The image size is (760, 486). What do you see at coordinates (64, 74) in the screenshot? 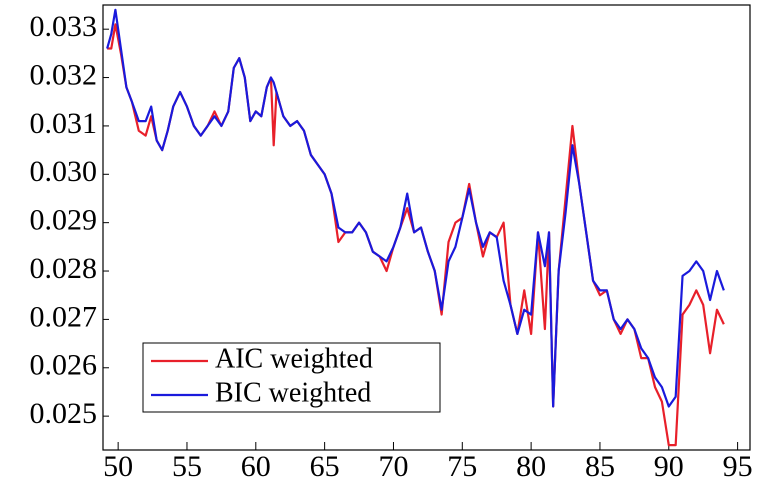
I see `y-tick-label: 0.032` at bounding box center [64, 74].